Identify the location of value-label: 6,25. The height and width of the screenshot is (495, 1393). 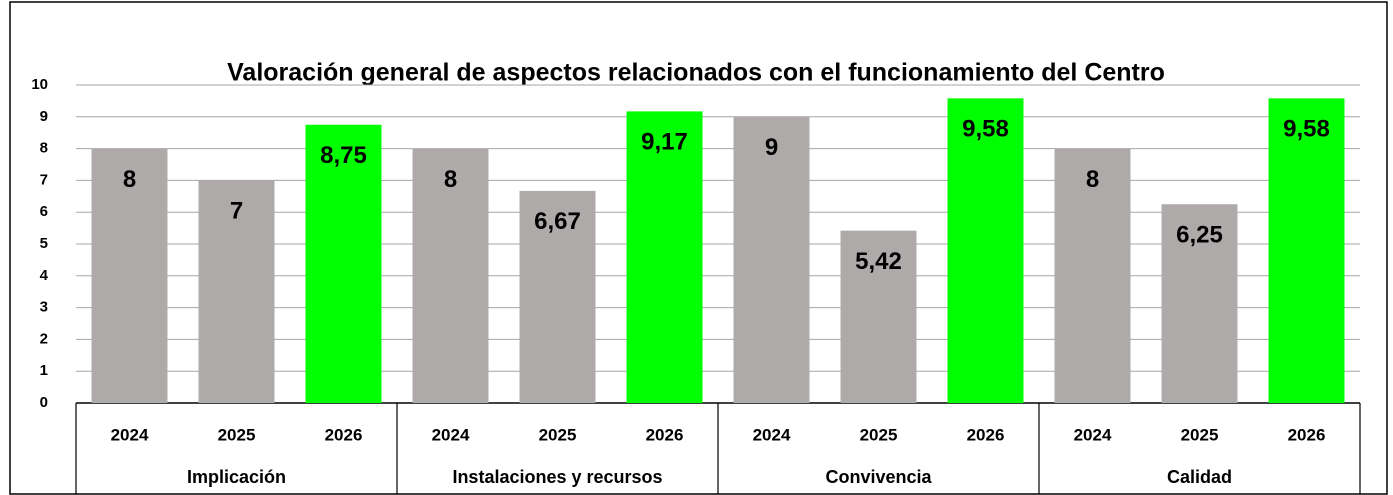
(1199, 235).